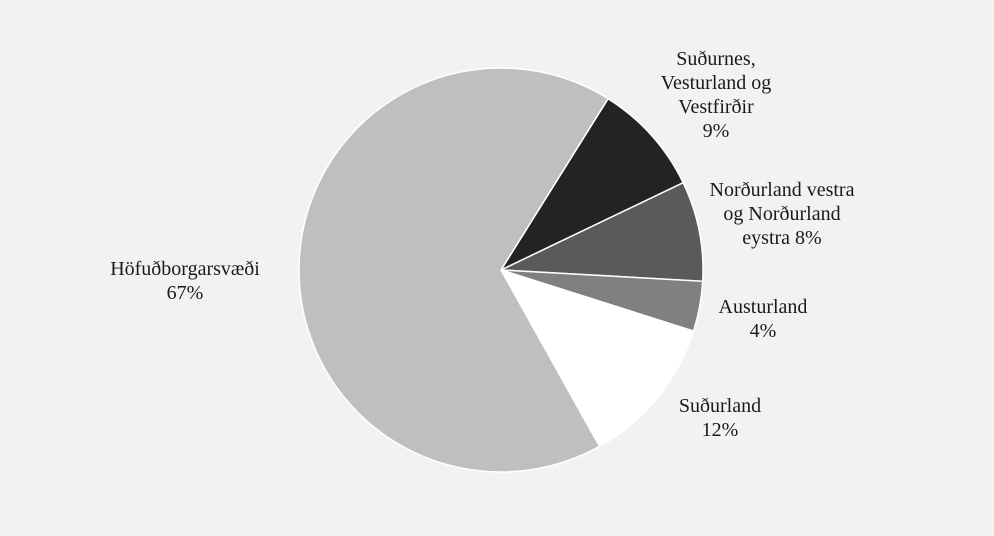 This screenshot has width=994, height=536. I want to click on slice-label-line: Höfuðborgarsvæði, so click(185, 269).